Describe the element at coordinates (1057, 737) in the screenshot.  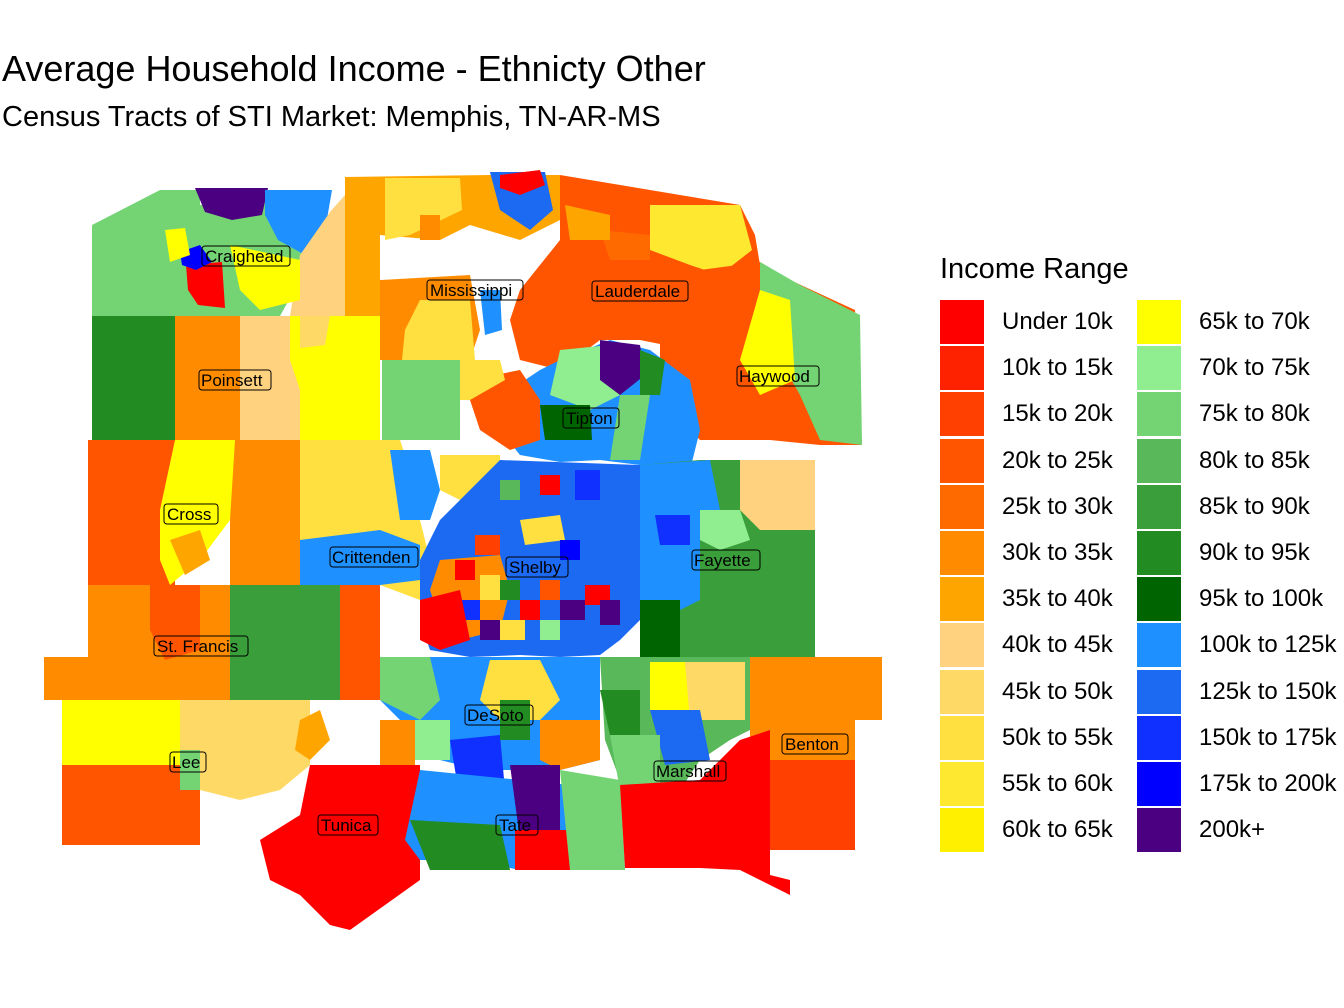
I see `legend-label: 50k to 55k` at that location.